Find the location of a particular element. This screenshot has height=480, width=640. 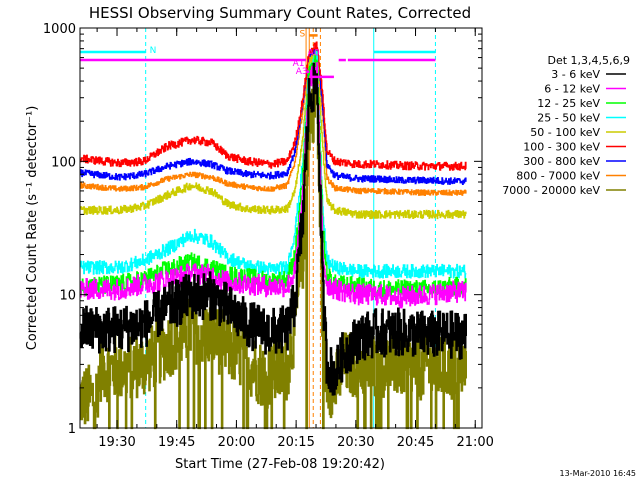

x-tick-label: 20:15 is located at coordinates (295, 442).